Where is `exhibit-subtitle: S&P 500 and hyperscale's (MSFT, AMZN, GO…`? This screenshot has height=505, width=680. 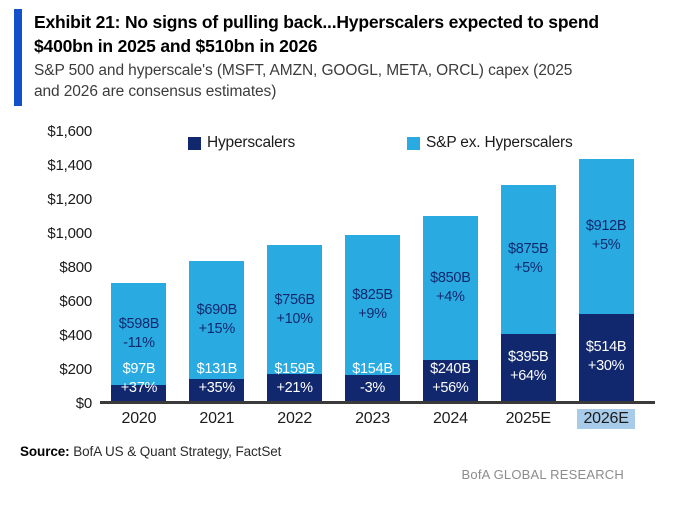
exhibit-subtitle: S&P 500 and hyperscale's (MSFT, AMZN, GO… is located at coordinates (303, 81).